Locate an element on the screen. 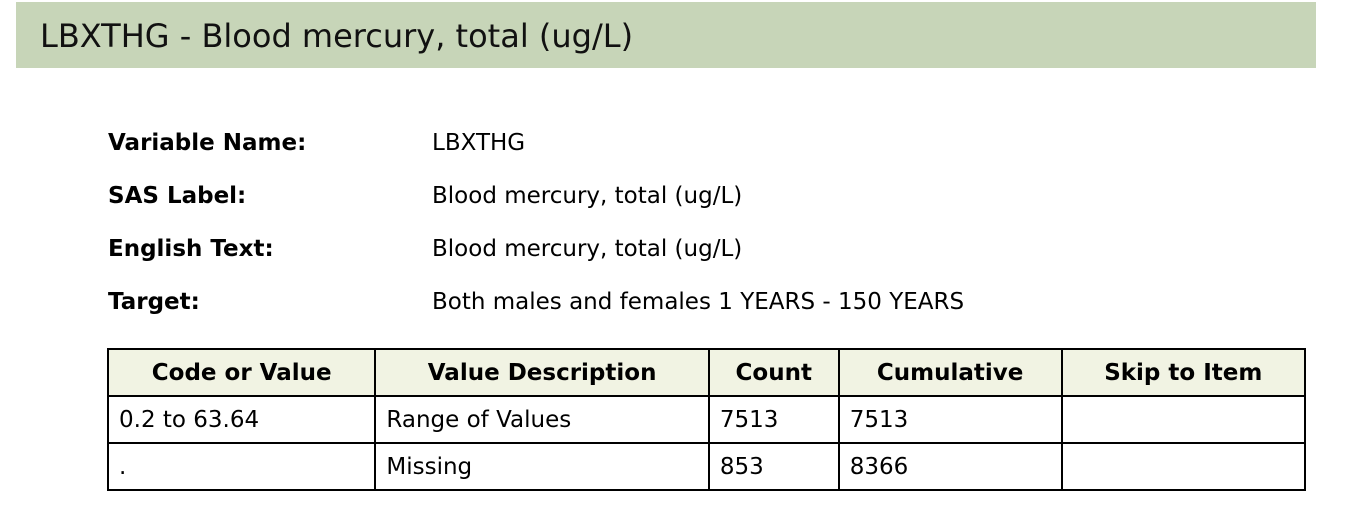  info-label: Target: is located at coordinates (154, 302).